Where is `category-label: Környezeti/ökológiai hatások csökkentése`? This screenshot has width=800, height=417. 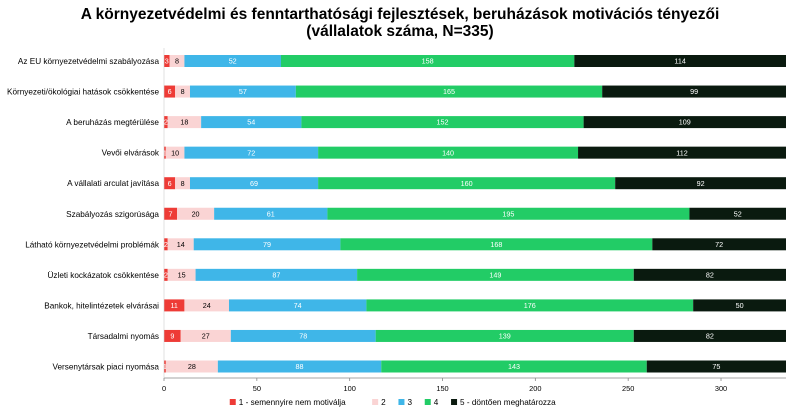 category-label: Környezeti/ökológiai hatások csökkentése is located at coordinates (83, 92).